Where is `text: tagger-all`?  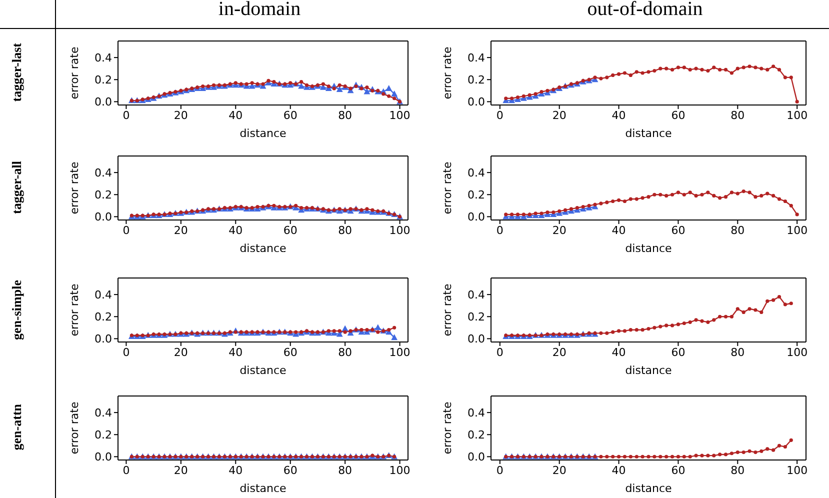
text: tagger-all is located at coordinates (17, 187).